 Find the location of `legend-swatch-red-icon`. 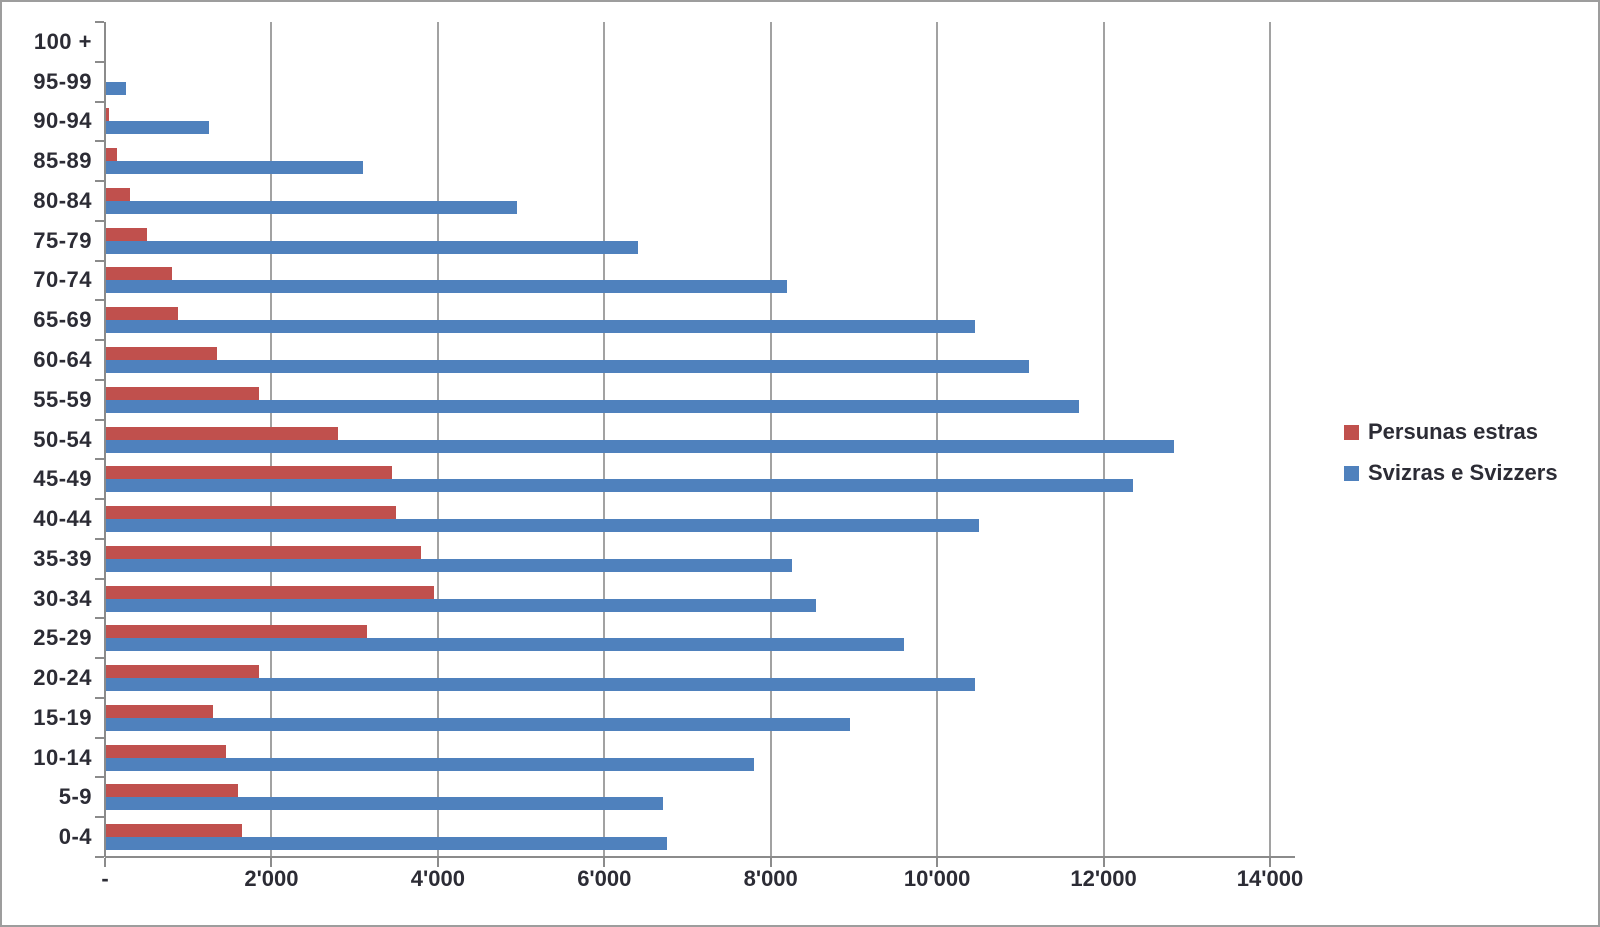

legend-swatch-red-icon is located at coordinates (1351, 432).